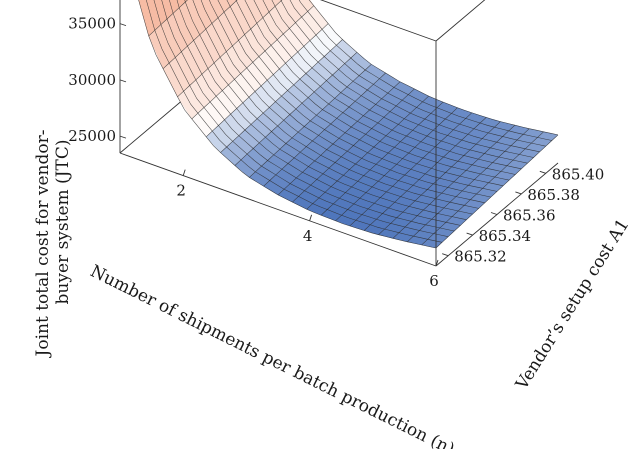 The width and height of the screenshot is (629, 449). What do you see at coordinates (378, 21) in the screenshot?
I see `box-edge-front-top` at bounding box center [378, 21].